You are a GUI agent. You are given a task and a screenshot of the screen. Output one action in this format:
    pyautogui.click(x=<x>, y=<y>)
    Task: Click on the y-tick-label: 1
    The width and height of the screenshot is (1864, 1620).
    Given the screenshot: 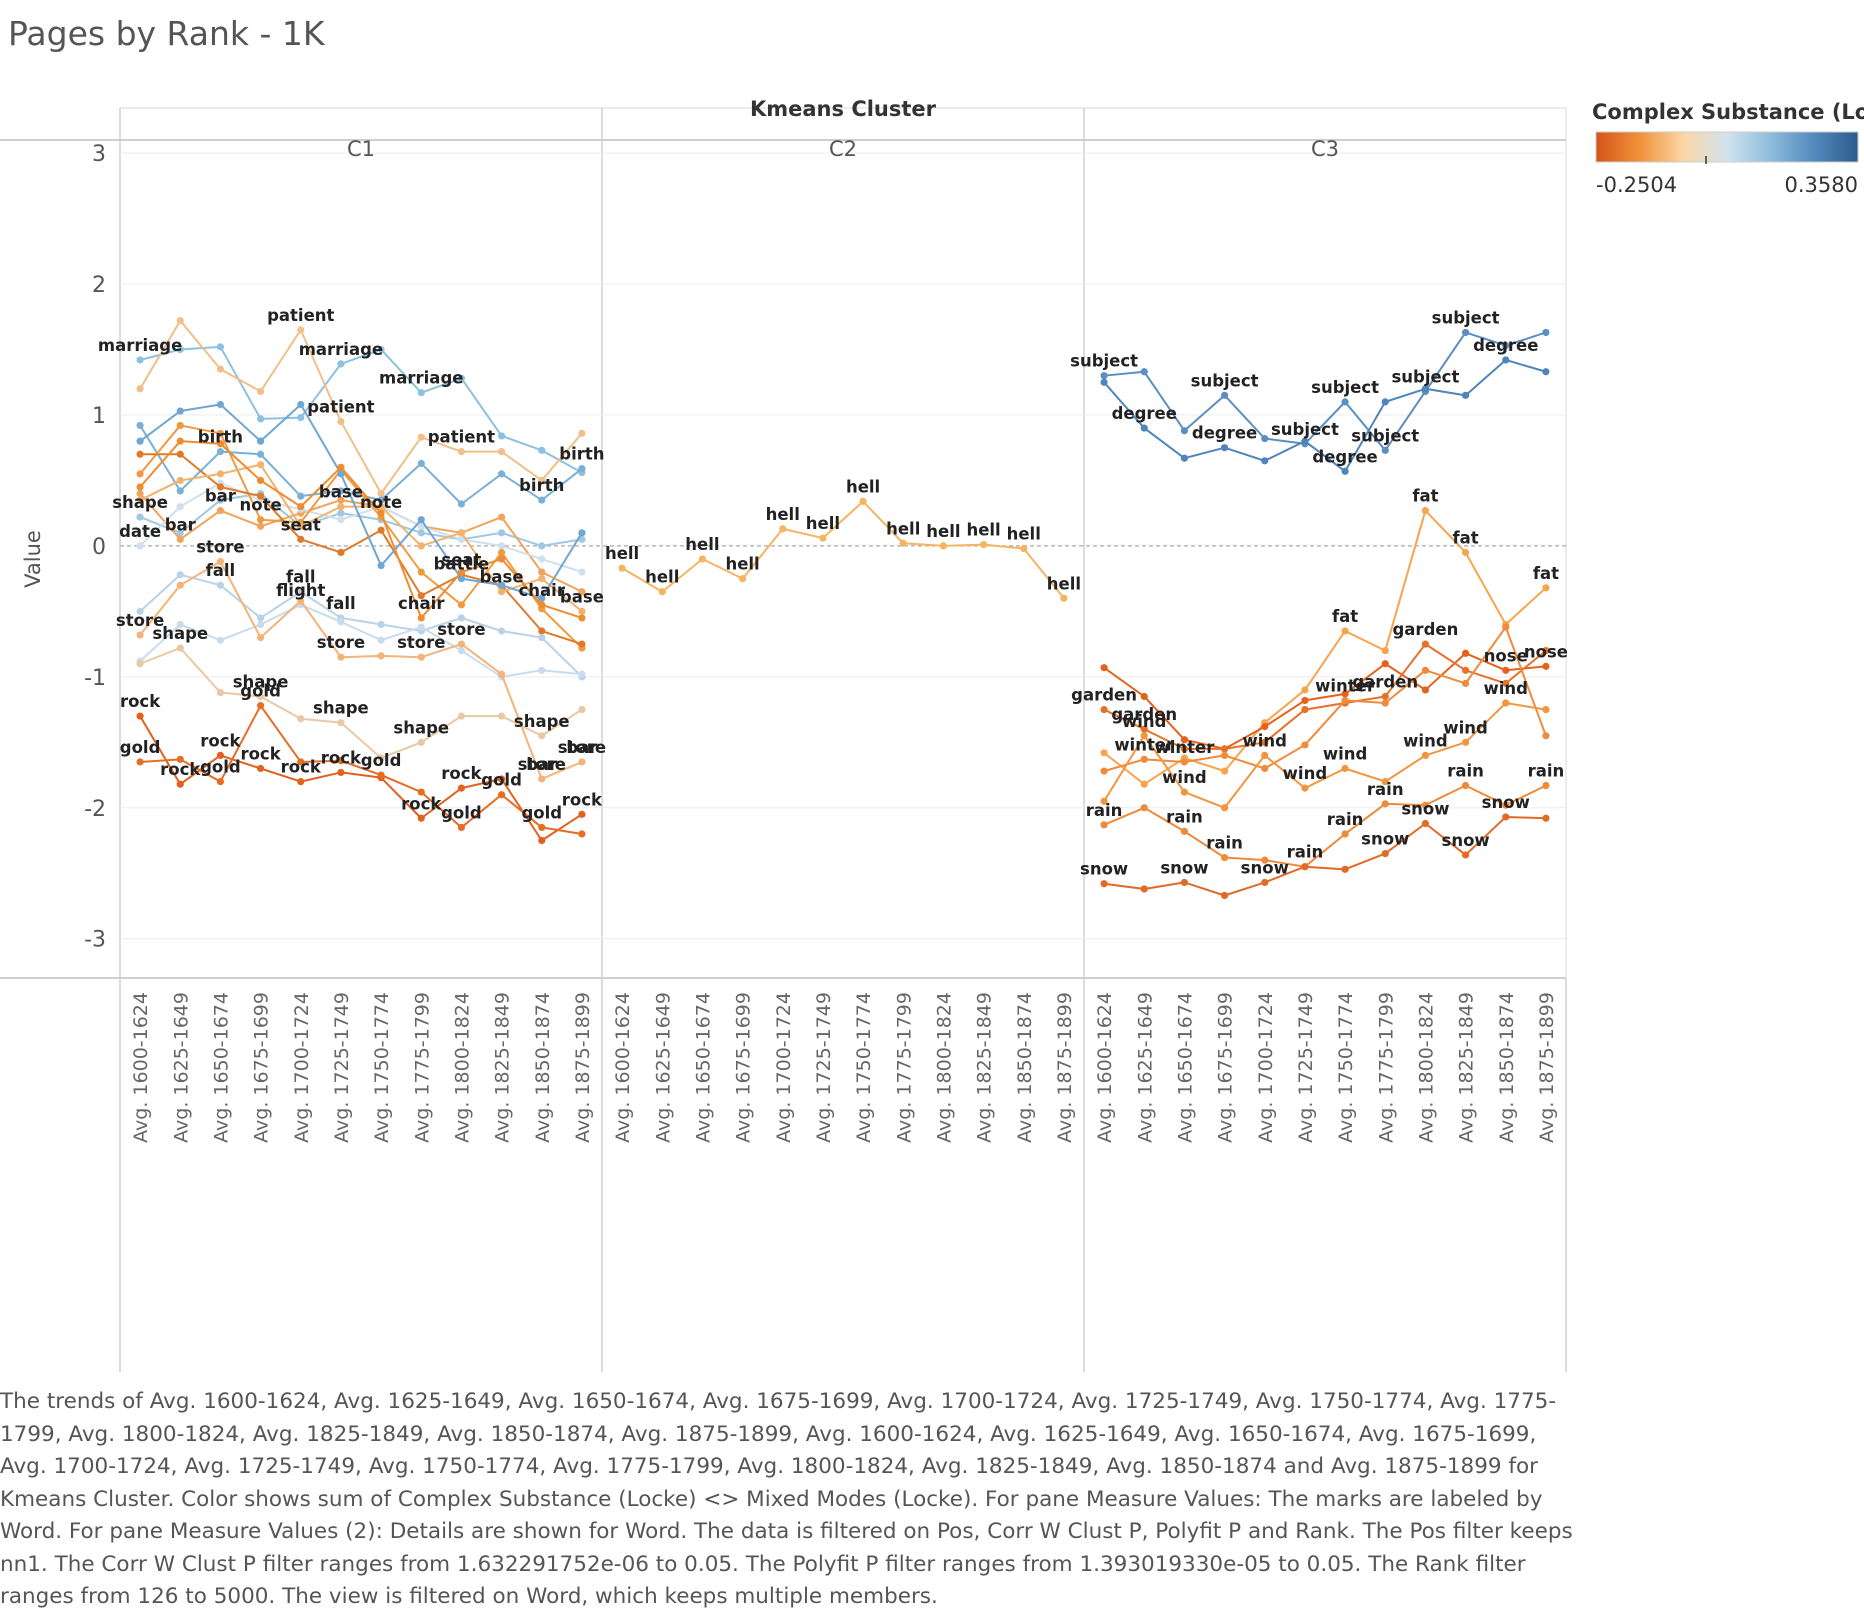 What is the action you would take?
    pyautogui.click(x=99, y=416)
    